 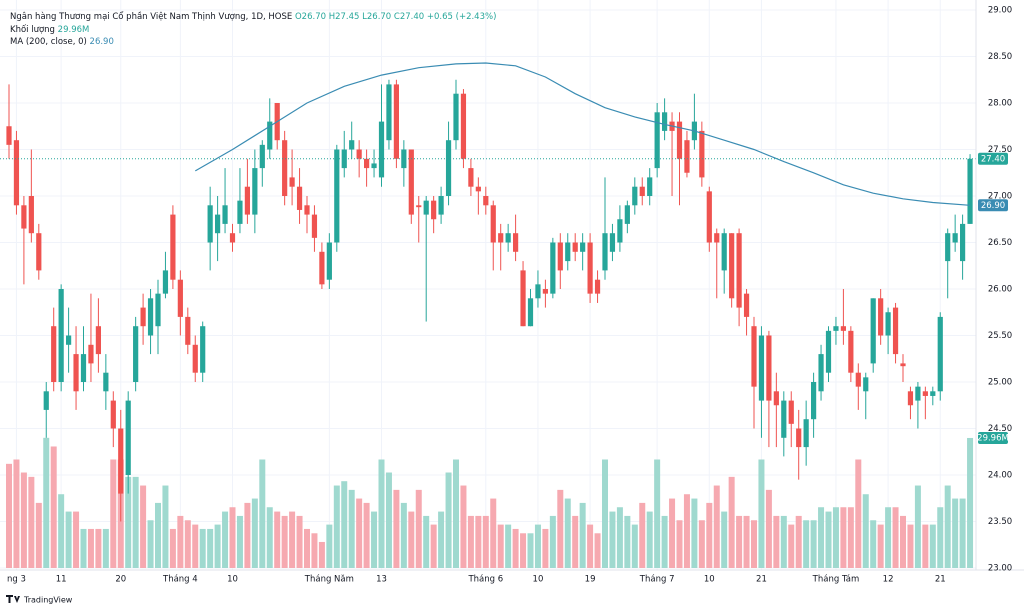 What do you see at coordinates (48, 42) in the screenshot?
I see `ma-legend-name: MA (200, close, 0)` at bounding box center [48, 42].